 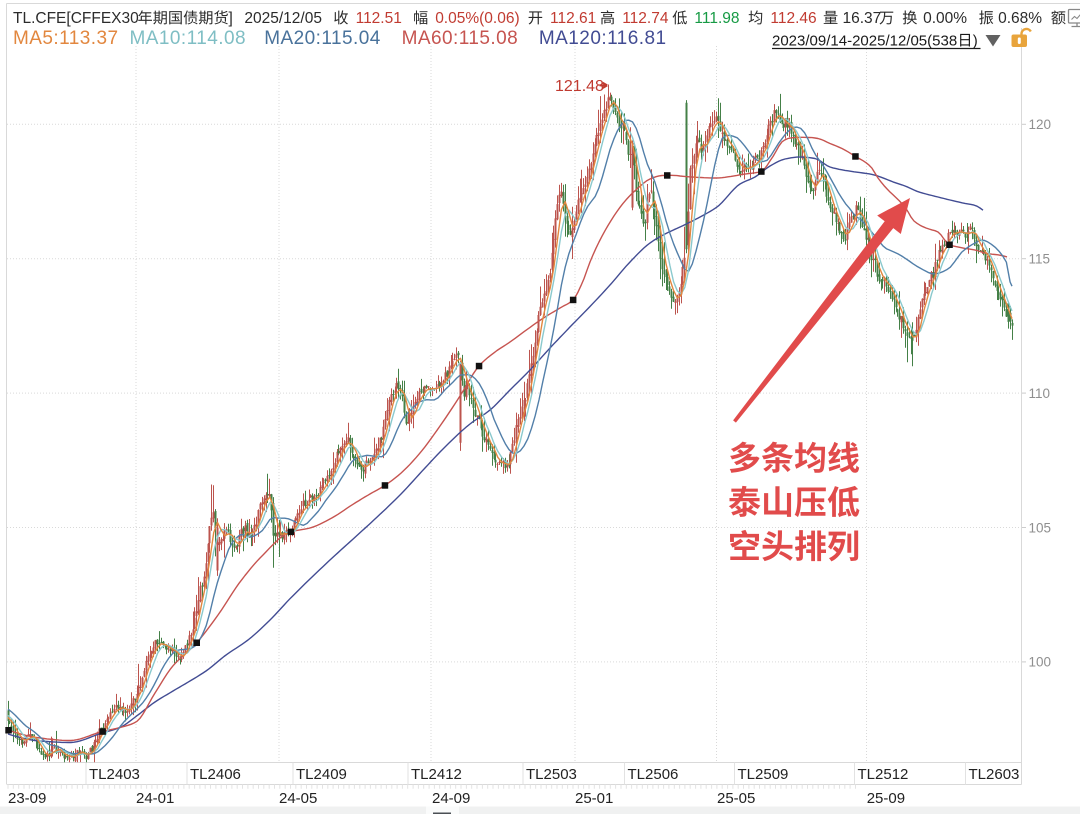 I want to click on svg-text: TL2603, so click(x=994, y=774).